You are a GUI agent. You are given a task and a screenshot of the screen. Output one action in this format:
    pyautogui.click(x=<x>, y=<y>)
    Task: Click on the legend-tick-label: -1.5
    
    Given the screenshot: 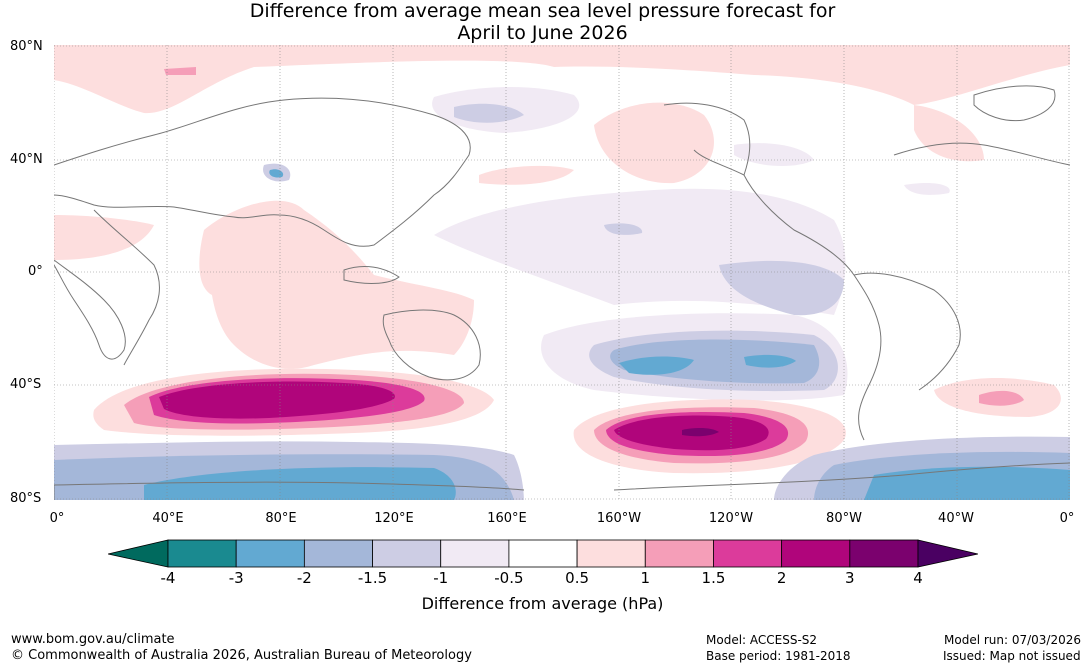 What is the action you would take?
    pyautogui.click(x=372, y=578)
    